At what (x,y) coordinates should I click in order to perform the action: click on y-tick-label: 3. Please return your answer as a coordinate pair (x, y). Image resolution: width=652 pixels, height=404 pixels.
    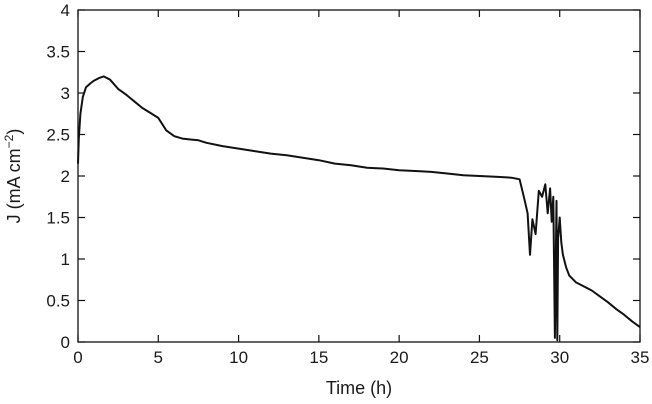
    Looking at the image, I should click on (65, 93).